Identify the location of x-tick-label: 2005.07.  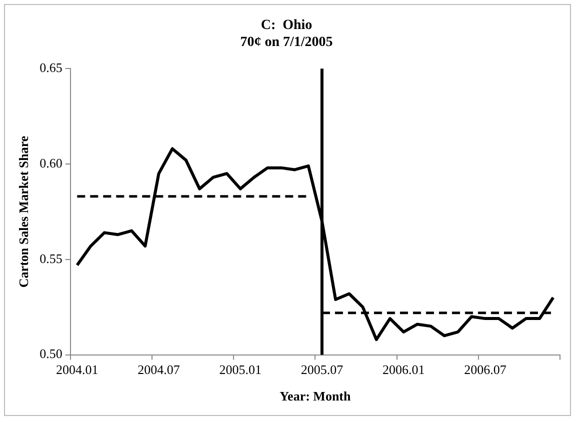
(322, 370).